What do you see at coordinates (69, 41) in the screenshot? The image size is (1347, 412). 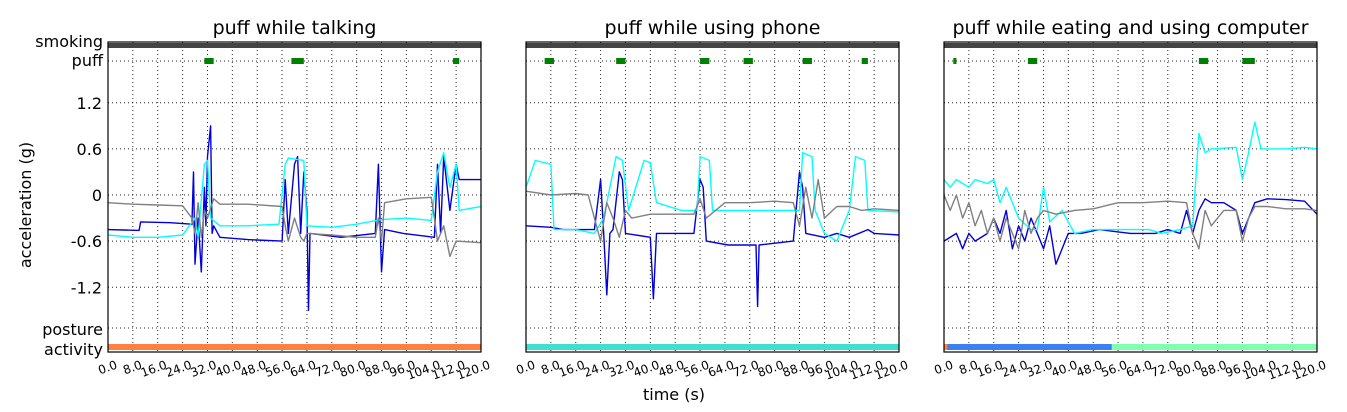 I see `label-smoking: smoking` at bounding box center [69, 41].